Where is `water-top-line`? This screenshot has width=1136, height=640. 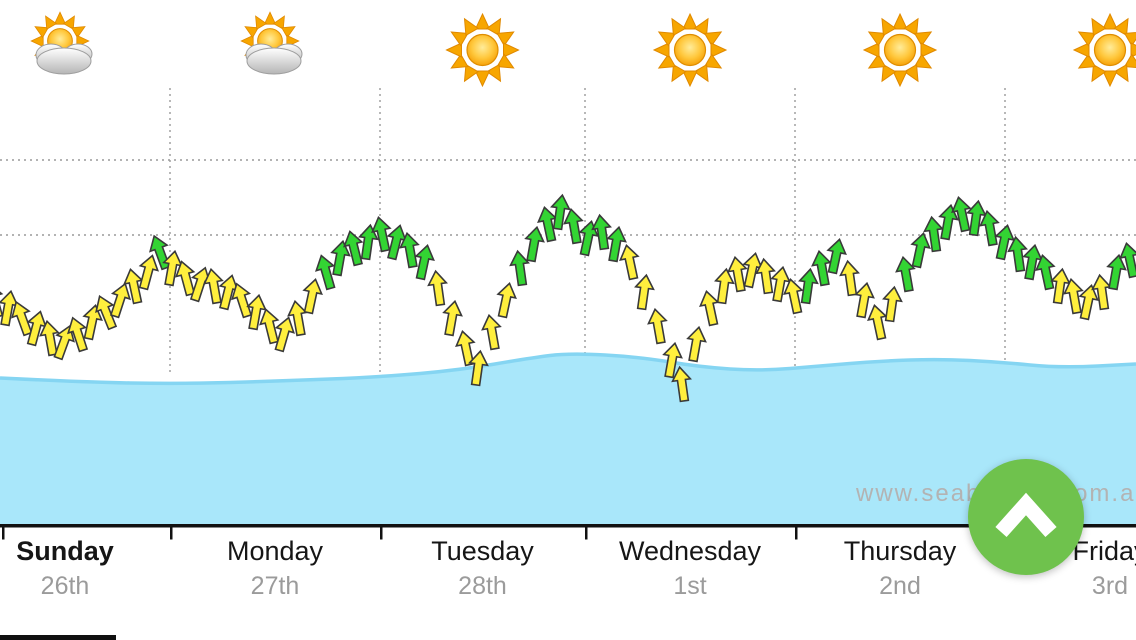
water-top-line is located at coordinates (568, 369).